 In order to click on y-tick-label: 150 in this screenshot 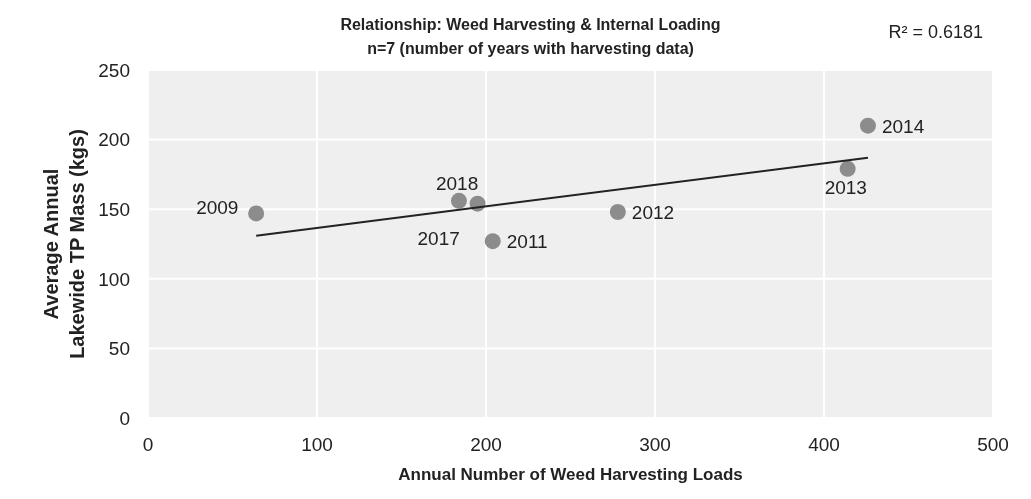, I will do `click(114, 209)`.